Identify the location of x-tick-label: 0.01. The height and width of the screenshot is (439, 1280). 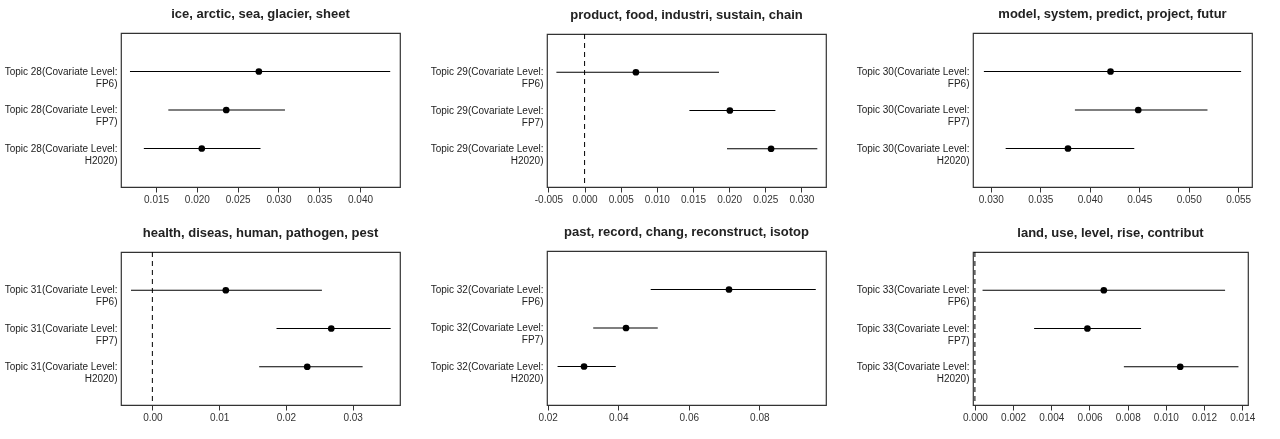
(219, 417).